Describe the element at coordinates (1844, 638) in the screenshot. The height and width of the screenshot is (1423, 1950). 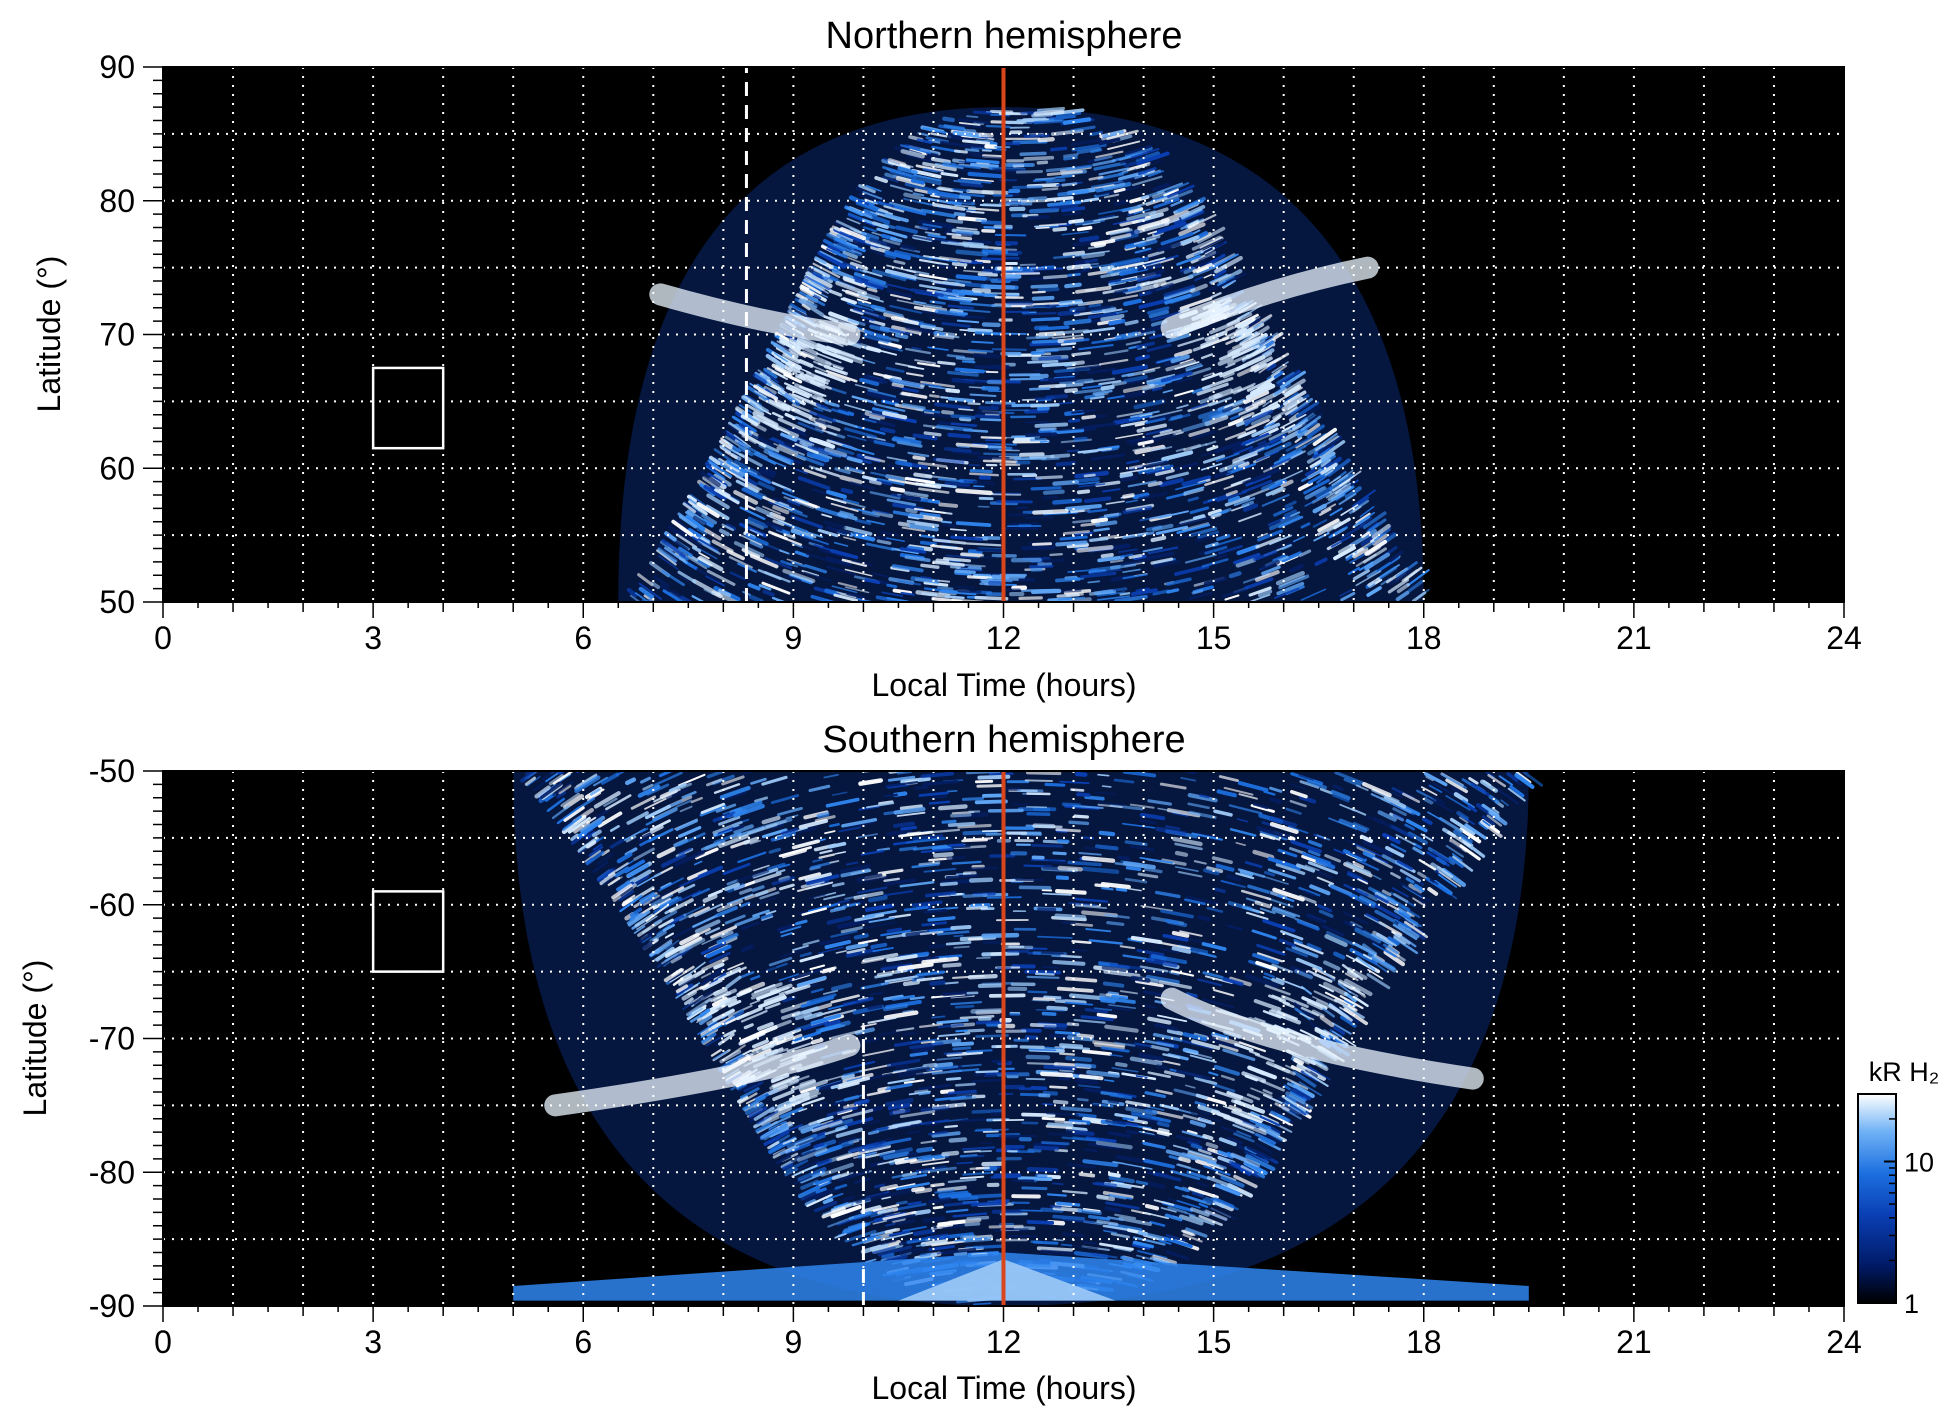
I see `x-tick-label: 24` at that location.